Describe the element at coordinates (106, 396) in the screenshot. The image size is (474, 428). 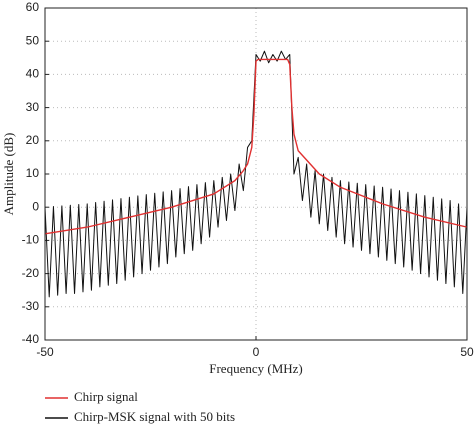
I see `legend-label: Chirp signal` at that location.